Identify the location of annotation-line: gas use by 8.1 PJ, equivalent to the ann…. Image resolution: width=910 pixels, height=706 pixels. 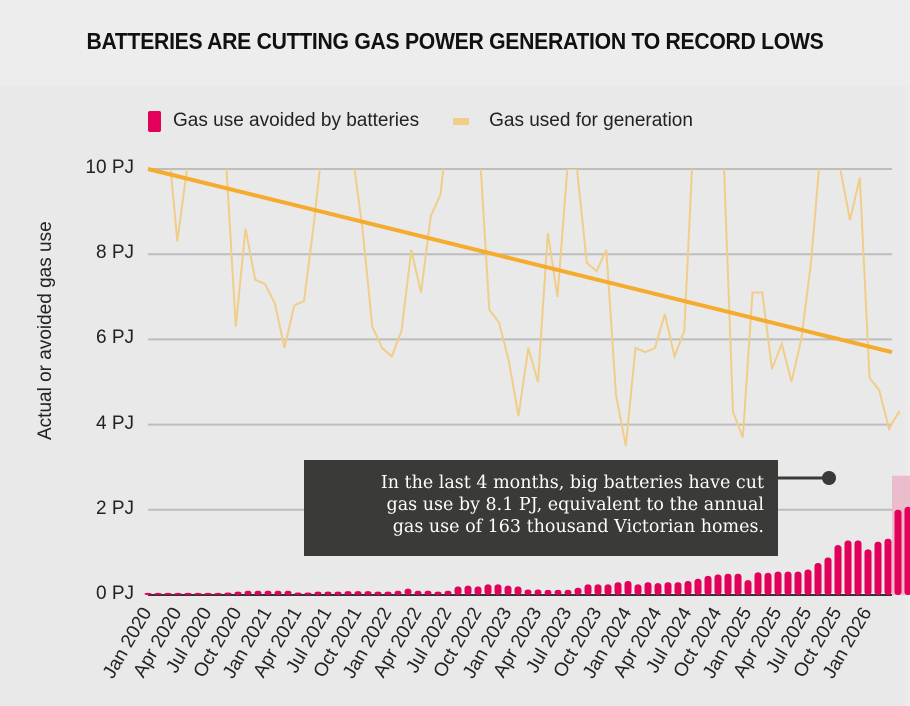
(575, 505).